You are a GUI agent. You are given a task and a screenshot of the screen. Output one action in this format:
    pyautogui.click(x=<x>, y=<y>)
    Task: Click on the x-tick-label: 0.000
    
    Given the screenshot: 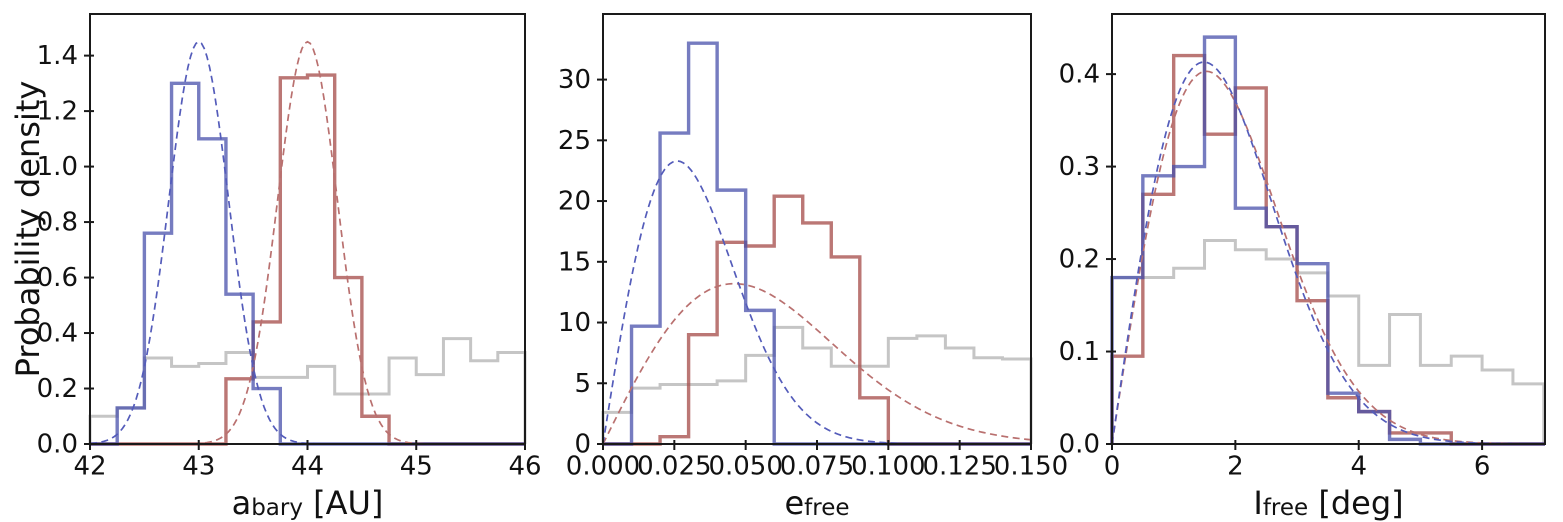 What is the action you would take?
    pyautogui.click(x=603, y=466)
    